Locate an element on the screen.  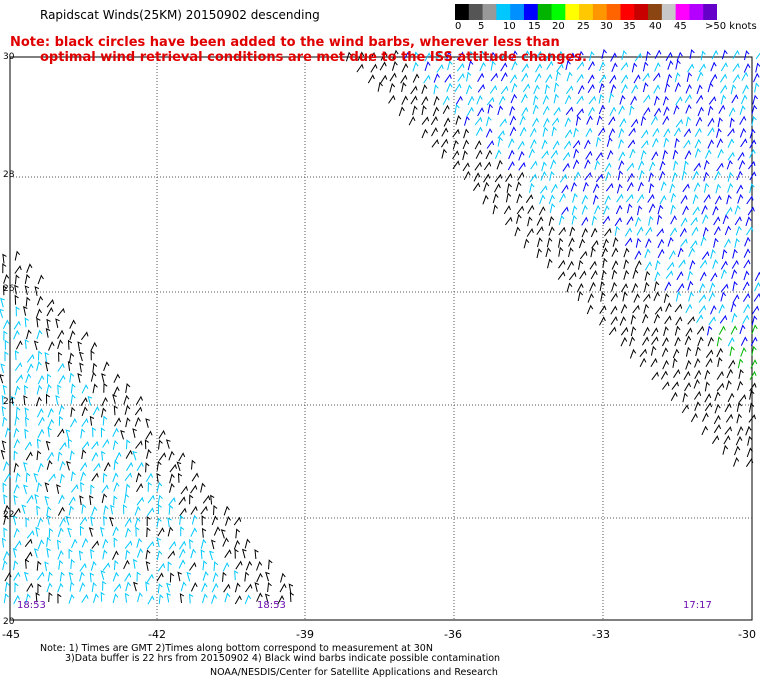
legend-label: 40 is located at coordinates (655, 26).